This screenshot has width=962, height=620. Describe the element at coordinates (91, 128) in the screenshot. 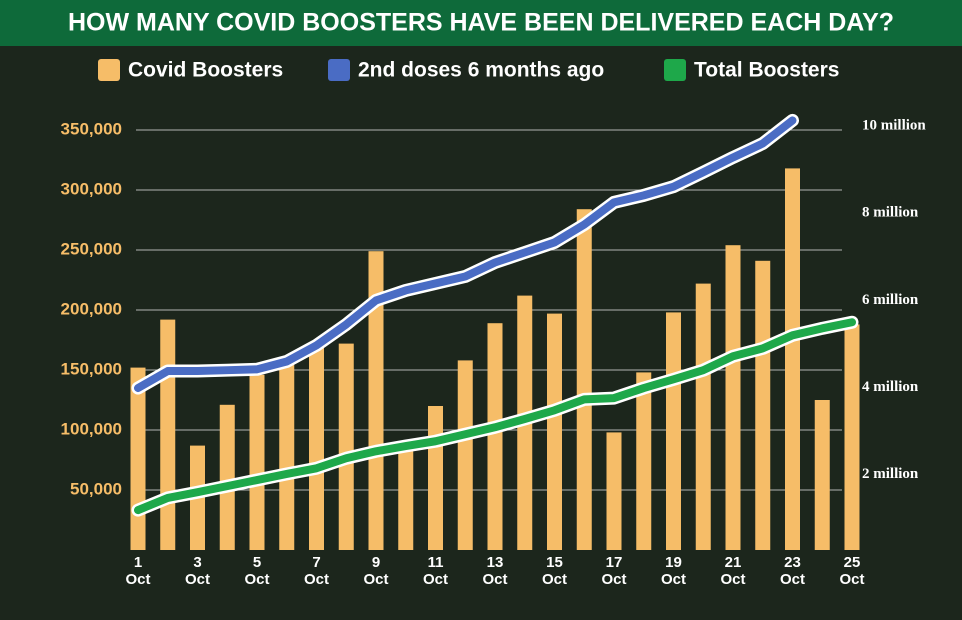

I see `y-tick-label: 350,000` at that location.